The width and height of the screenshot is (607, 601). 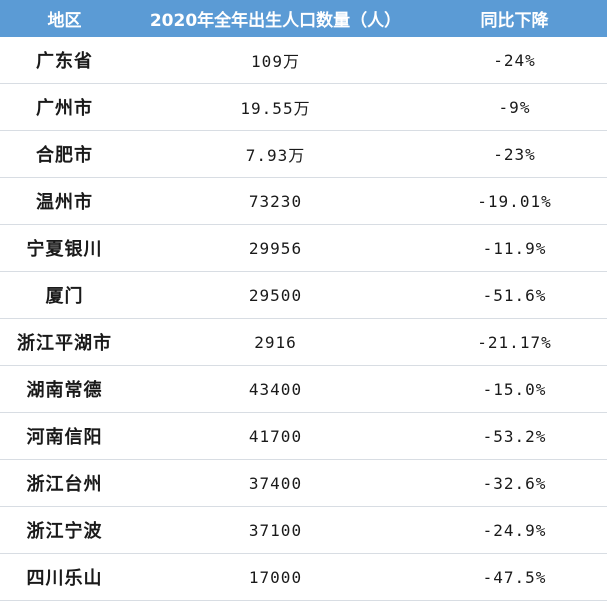 What do you see at coordinates (514, 18) in the screenshot?
I see `column-header-change: 同比下降` at bounding box center [514, 18].